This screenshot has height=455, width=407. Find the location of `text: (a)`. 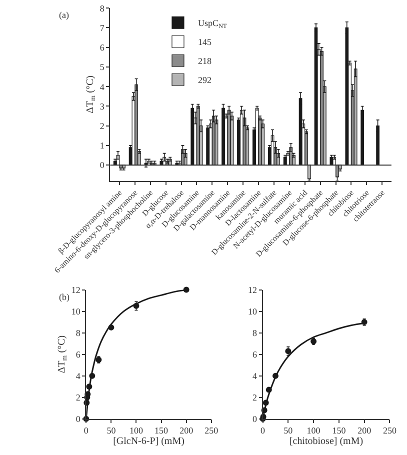

text: (a) is located at coordinates (64, 15).